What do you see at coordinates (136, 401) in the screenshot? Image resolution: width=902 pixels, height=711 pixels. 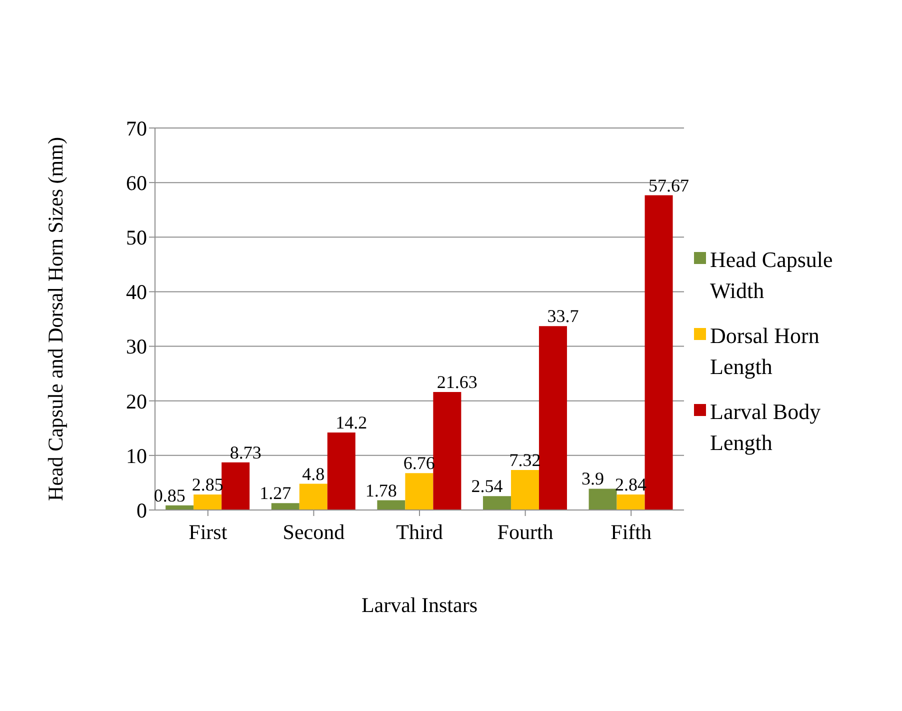 I see `y-tick-label: 20` at bounding box center [136, 401].